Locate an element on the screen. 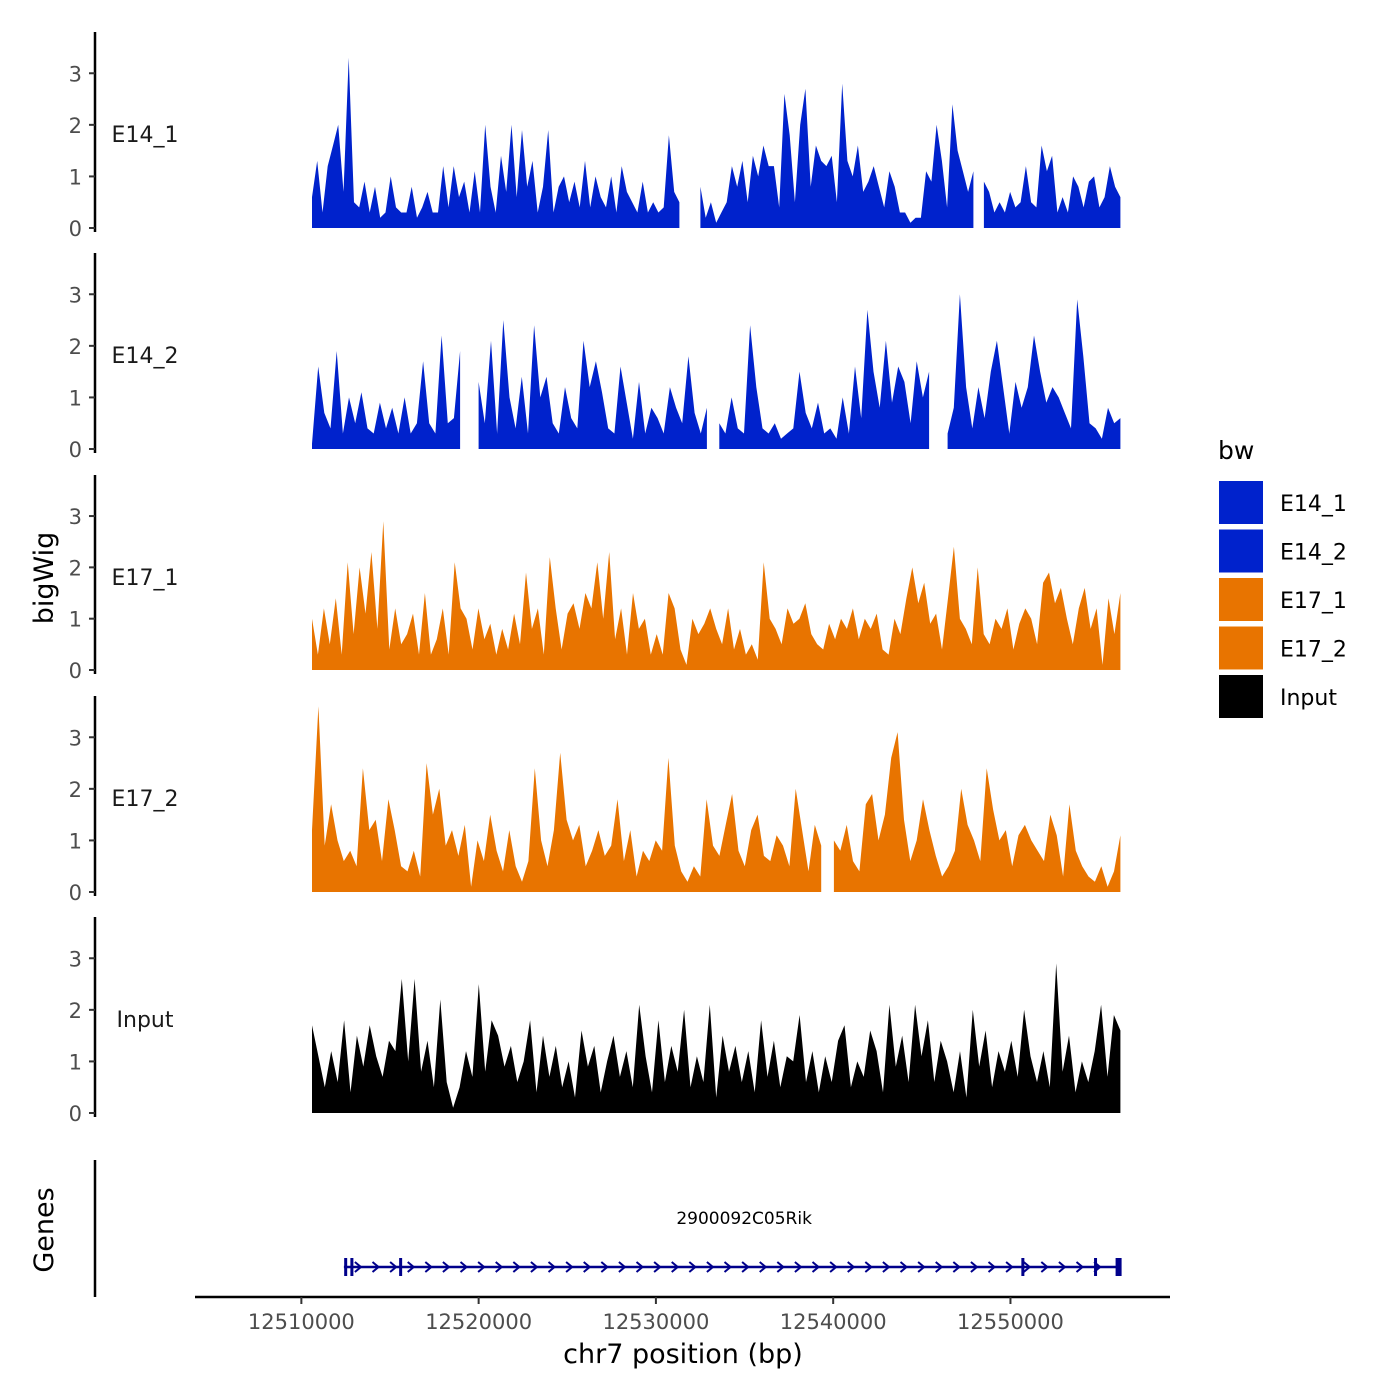  genes-track: 2900092C05Rik is located at coordinates (607, 1228).